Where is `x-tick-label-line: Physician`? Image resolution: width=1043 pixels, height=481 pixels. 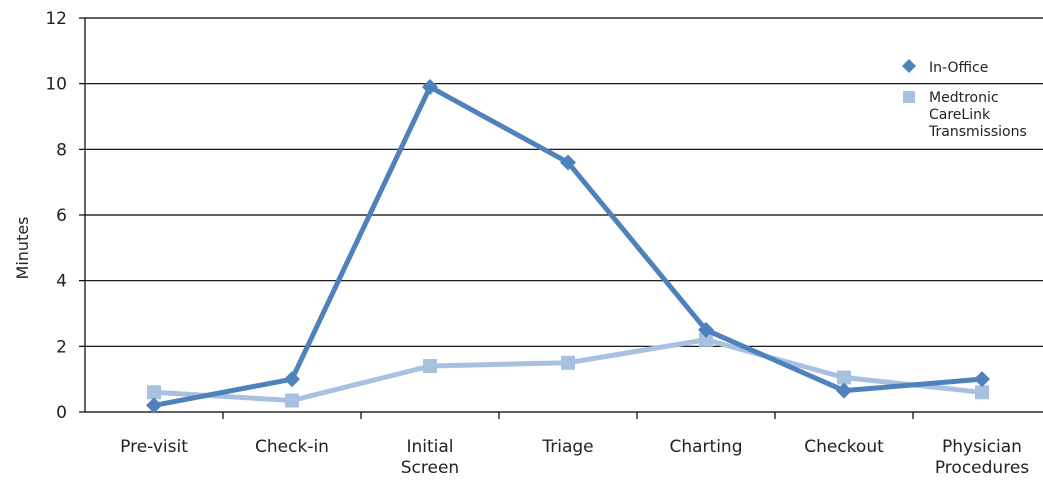 x-tick-label-line: Physician is located at coordinates (982, 447).